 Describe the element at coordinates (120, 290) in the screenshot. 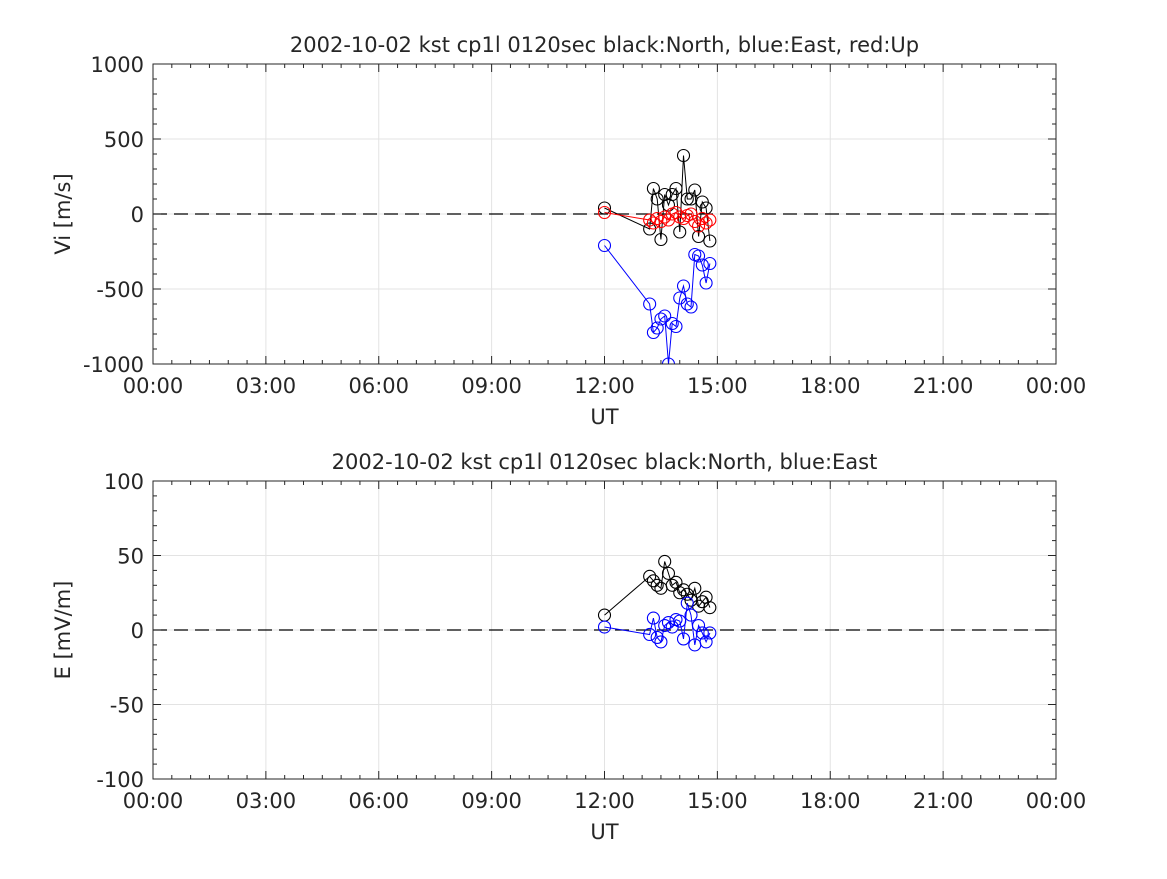

I see `y-tick-label: -500` at that location.